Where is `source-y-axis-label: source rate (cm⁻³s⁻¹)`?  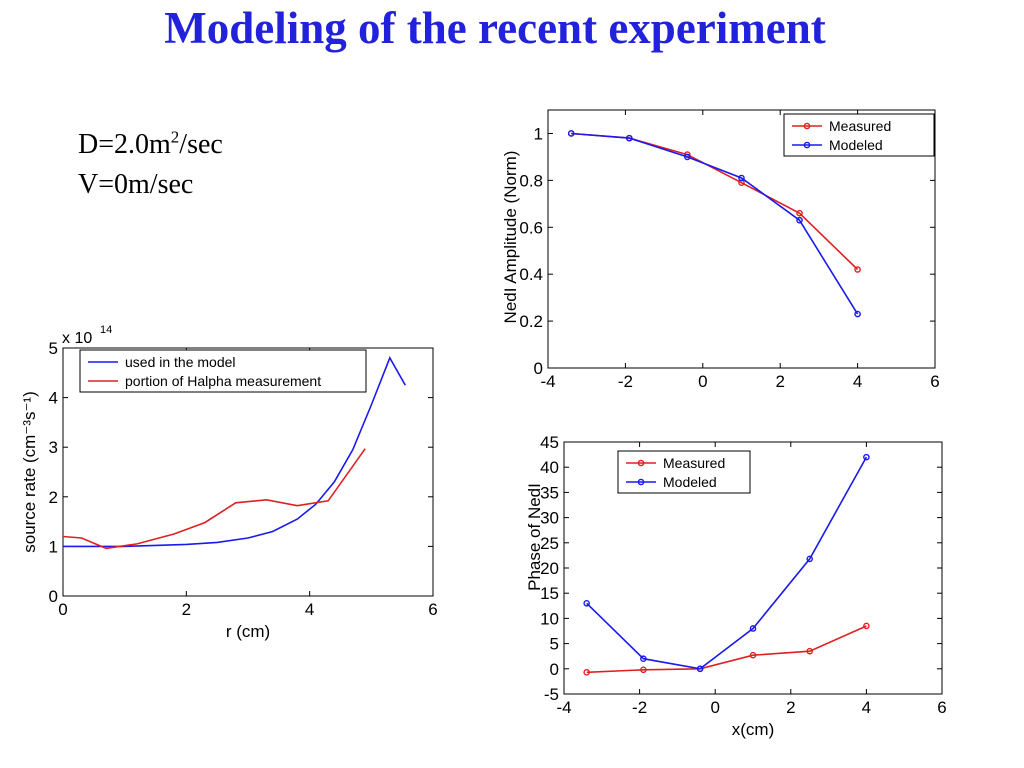
source-y-axis-label: source rate (cm⁻³s⁻¹) is located at coordinates (29, 472).